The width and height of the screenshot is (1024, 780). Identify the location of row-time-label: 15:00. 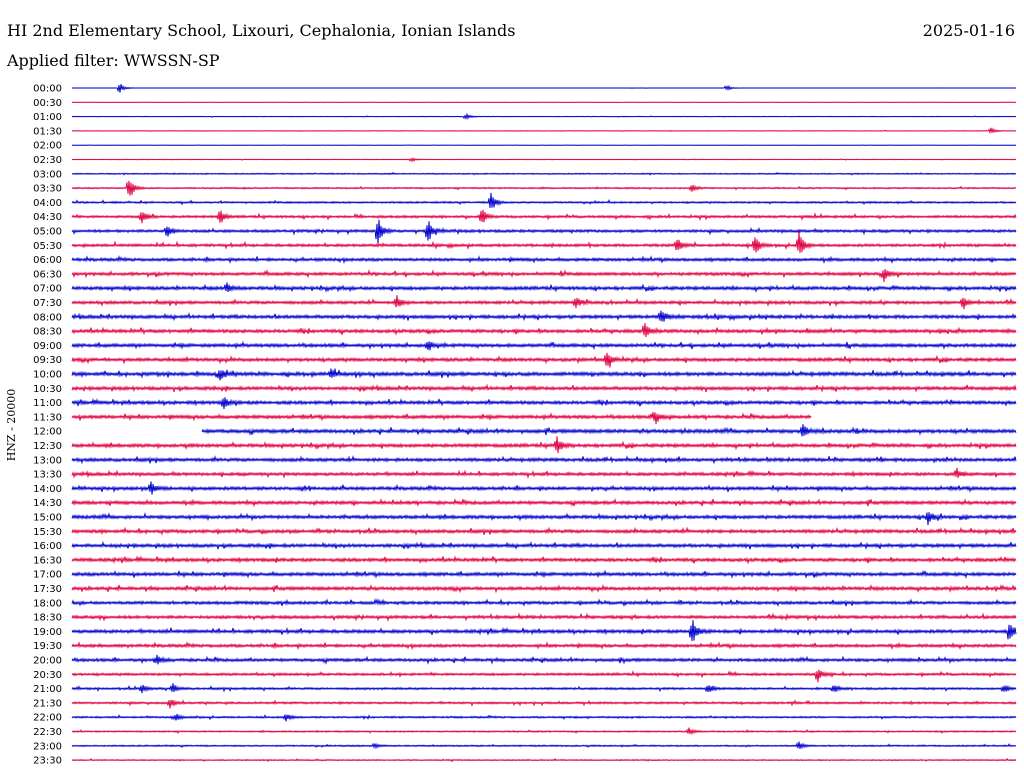
(47, 518).